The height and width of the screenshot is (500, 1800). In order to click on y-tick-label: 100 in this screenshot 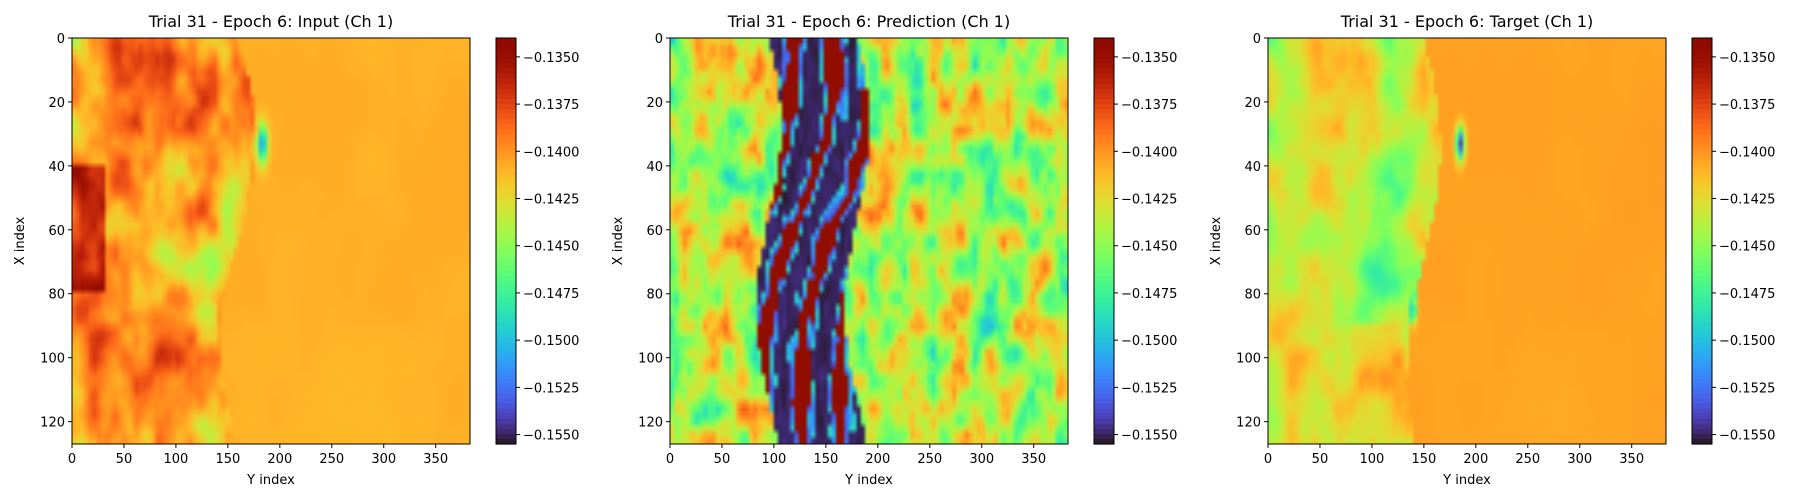, I will do `click(52, 359)`.